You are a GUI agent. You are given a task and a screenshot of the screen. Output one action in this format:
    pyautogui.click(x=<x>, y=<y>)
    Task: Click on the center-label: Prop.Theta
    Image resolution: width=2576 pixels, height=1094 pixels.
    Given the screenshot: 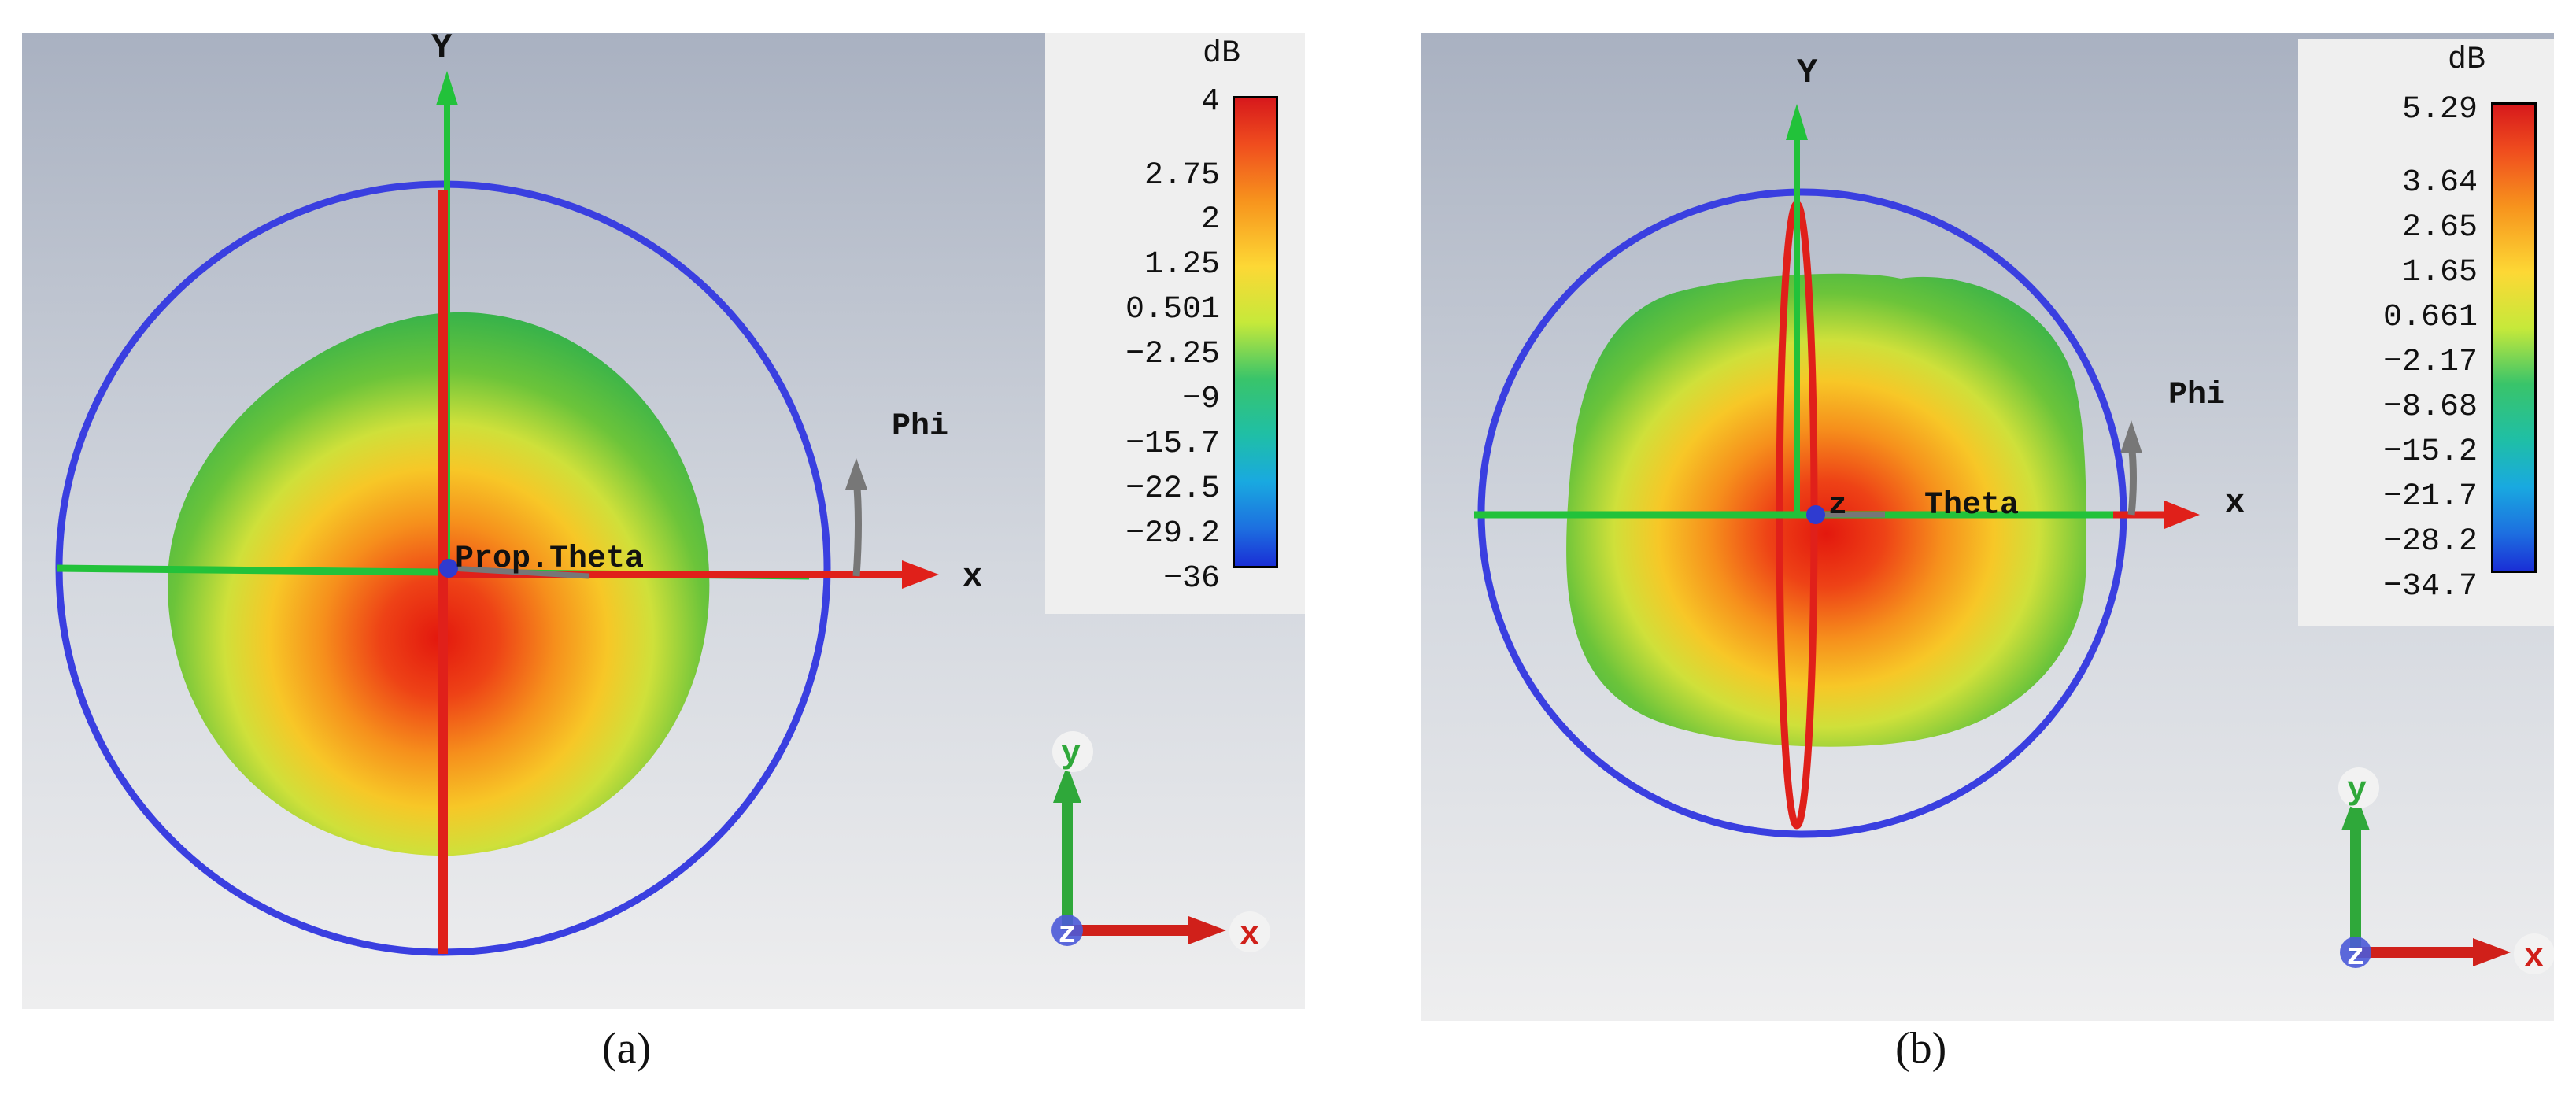 What is the action you would take?
    pyautogui.click(x=549, y=559)
    